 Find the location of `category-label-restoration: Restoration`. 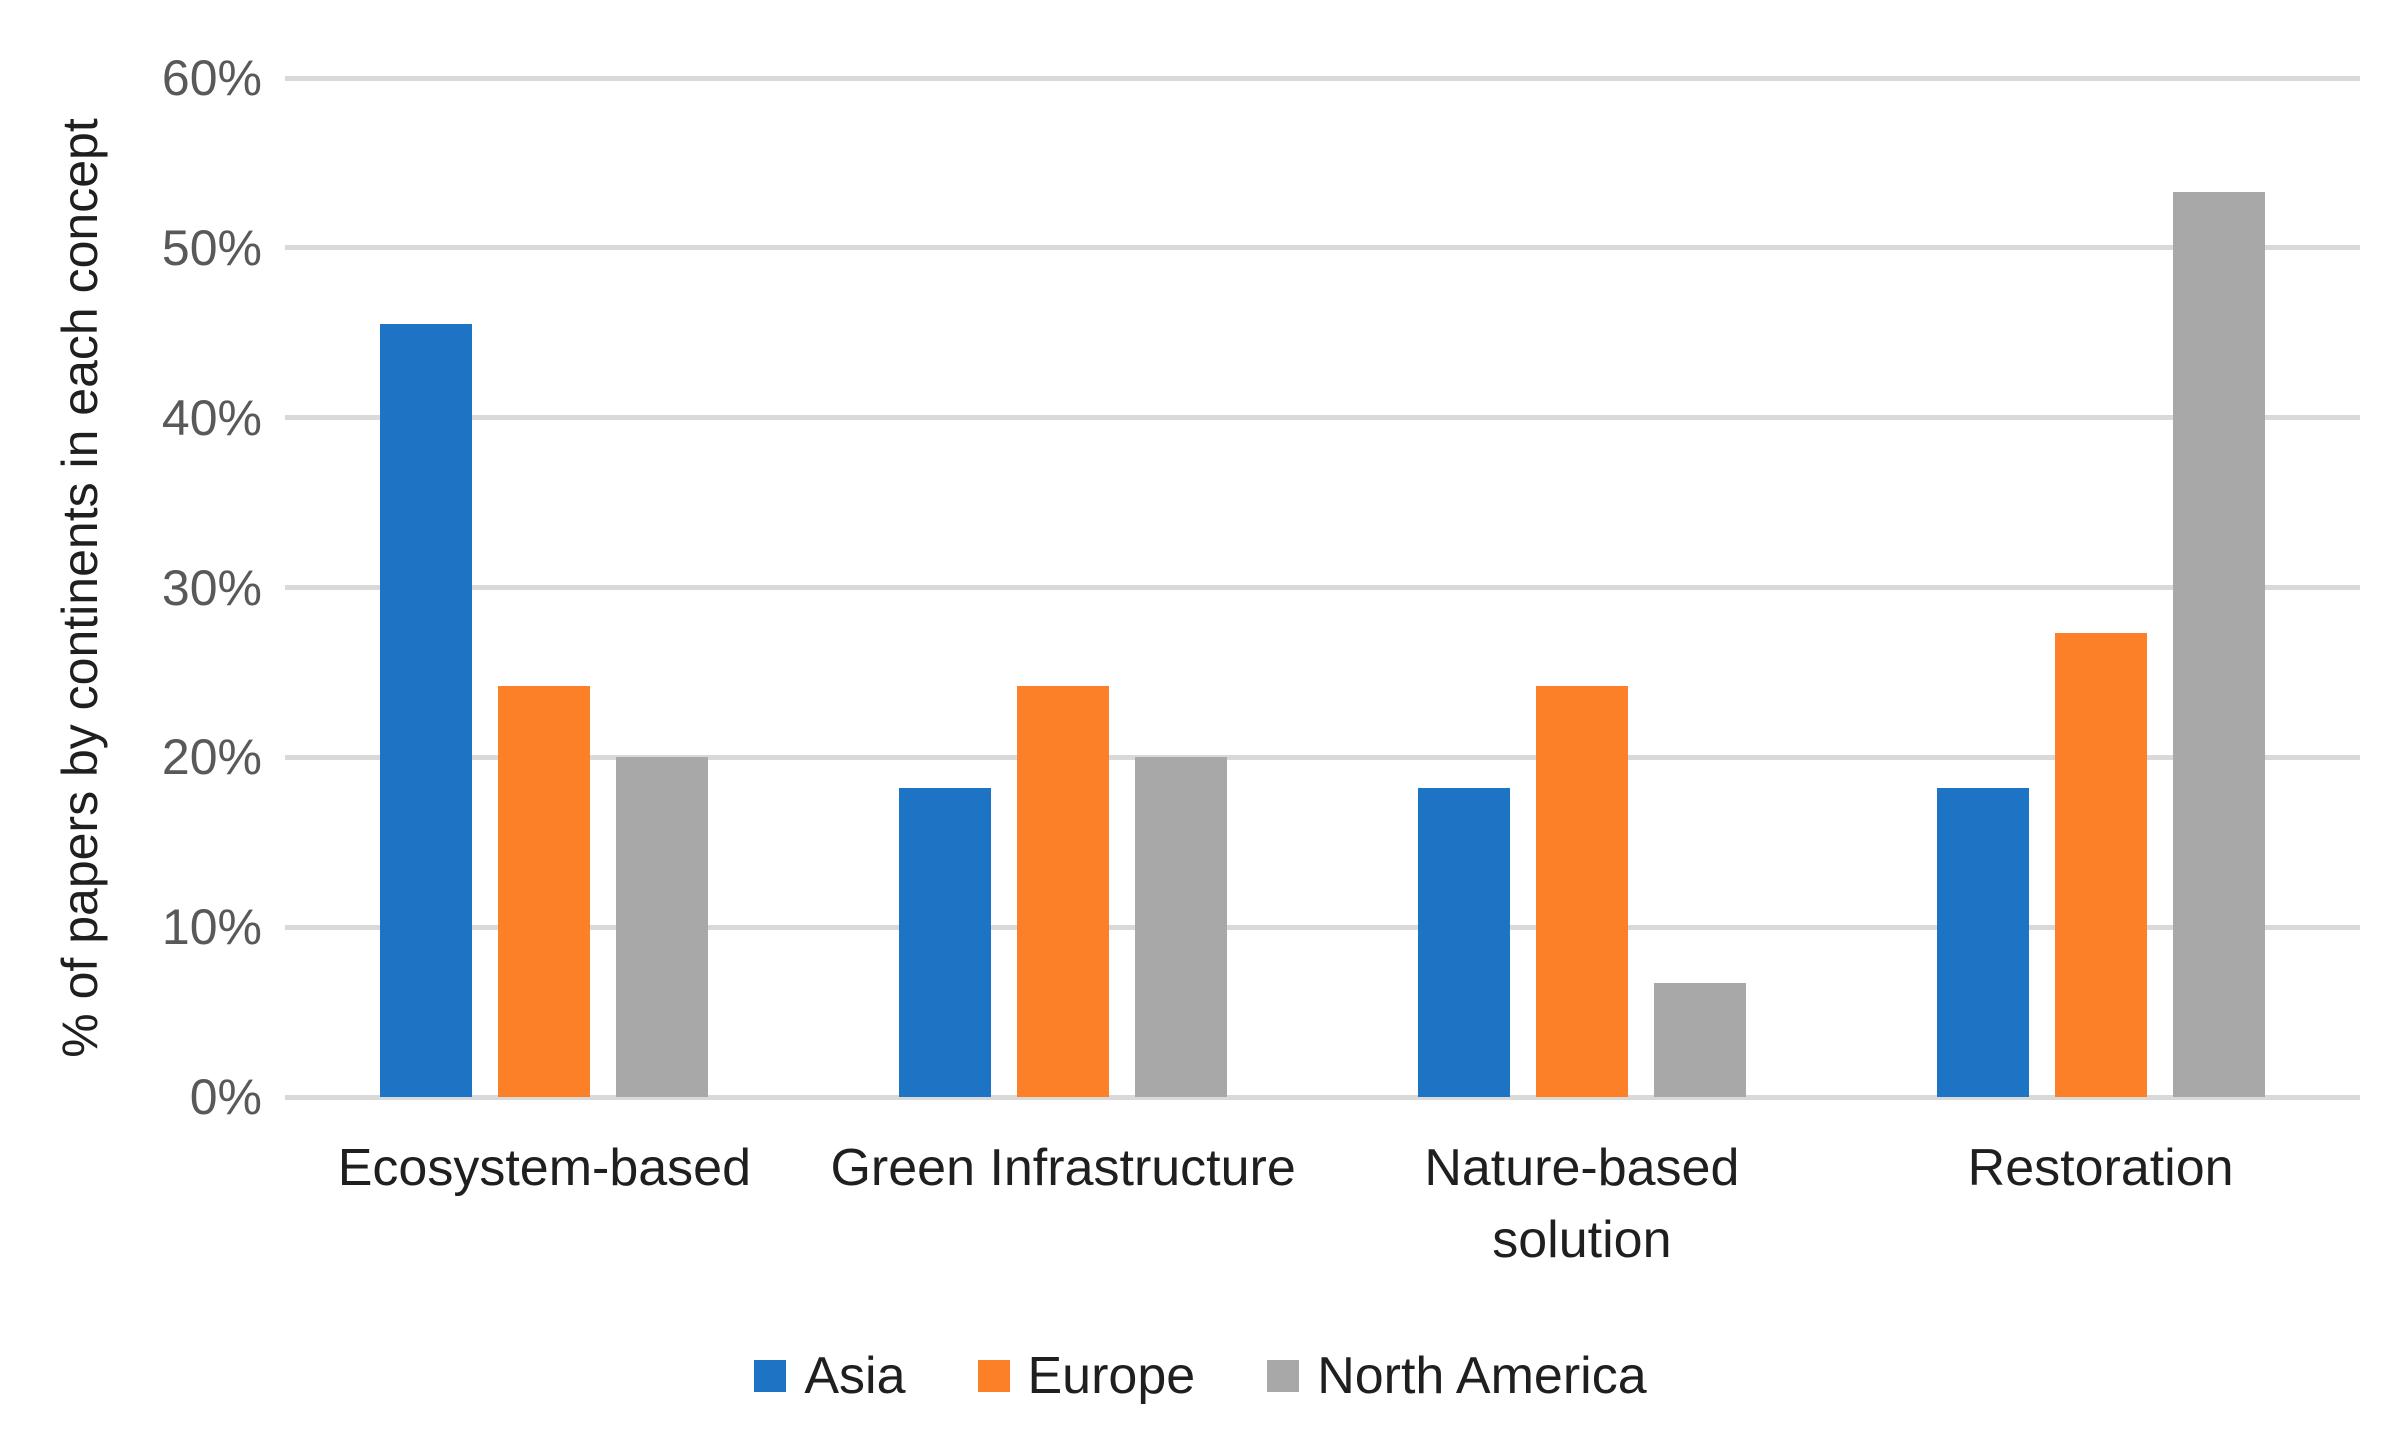

category-label-restoration: Restoration is located at coordinates (2100, 1204).